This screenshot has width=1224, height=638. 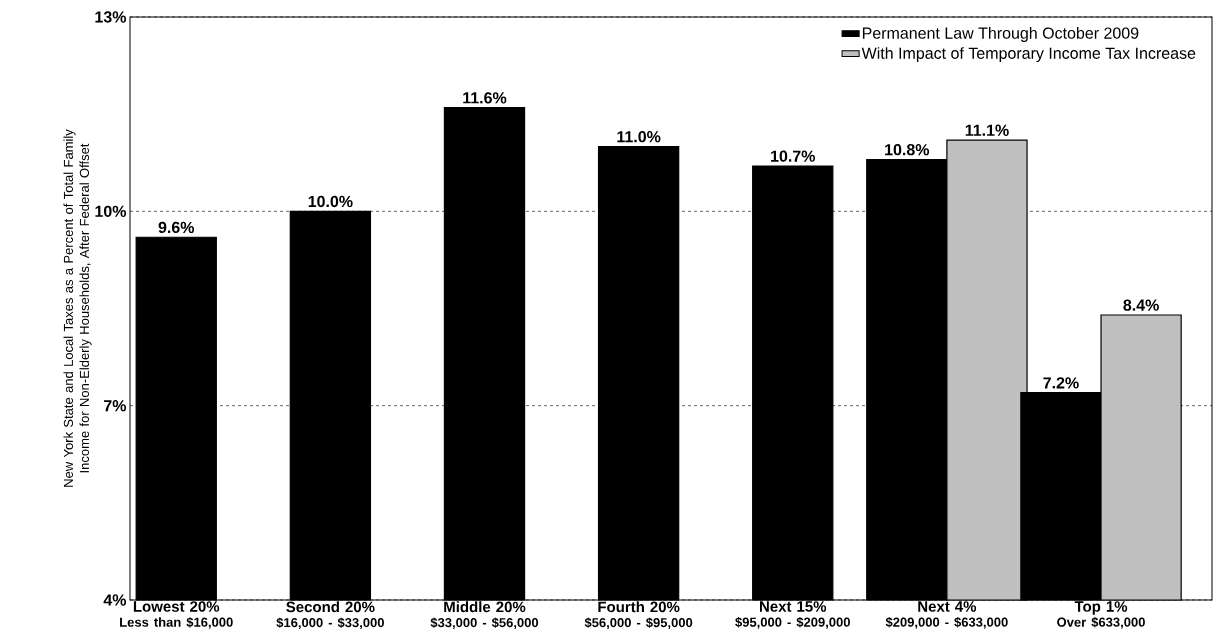 What do you see at coordinates (330, 623) in the screenshot?
I see `text: $16,000 - $33,000` at bounding box center [330, 623].